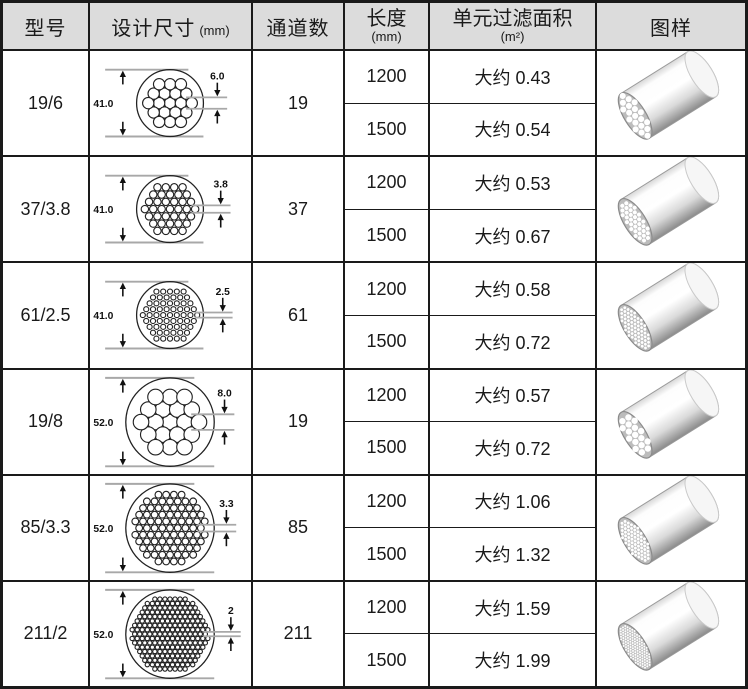  I want to click on header-length-label: 长度, so click(386, 18).